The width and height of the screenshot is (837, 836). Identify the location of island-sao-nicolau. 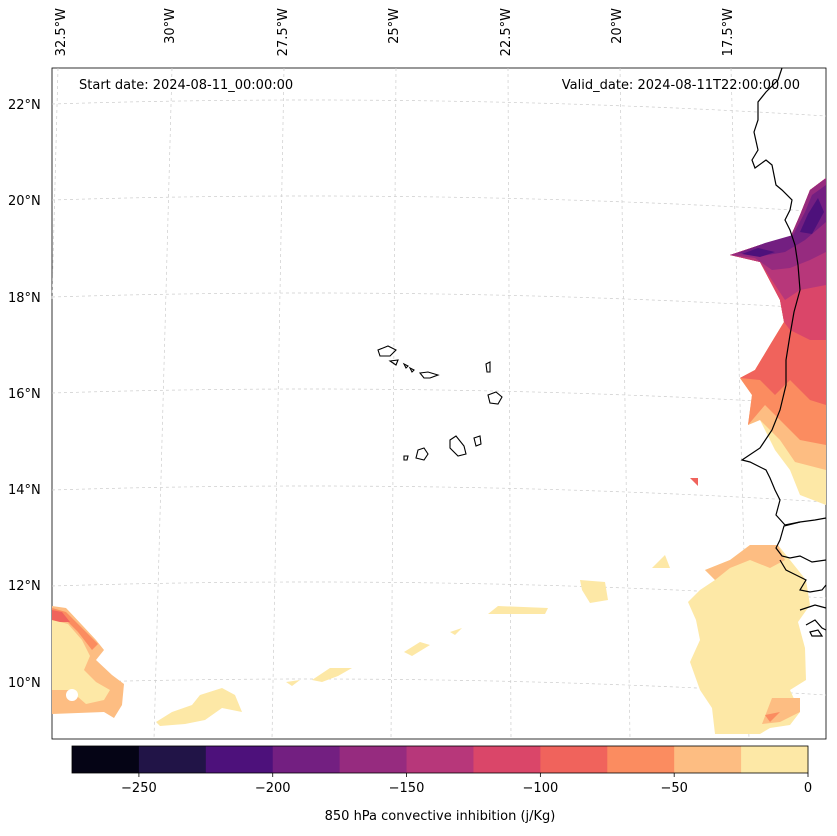
(429, 375).